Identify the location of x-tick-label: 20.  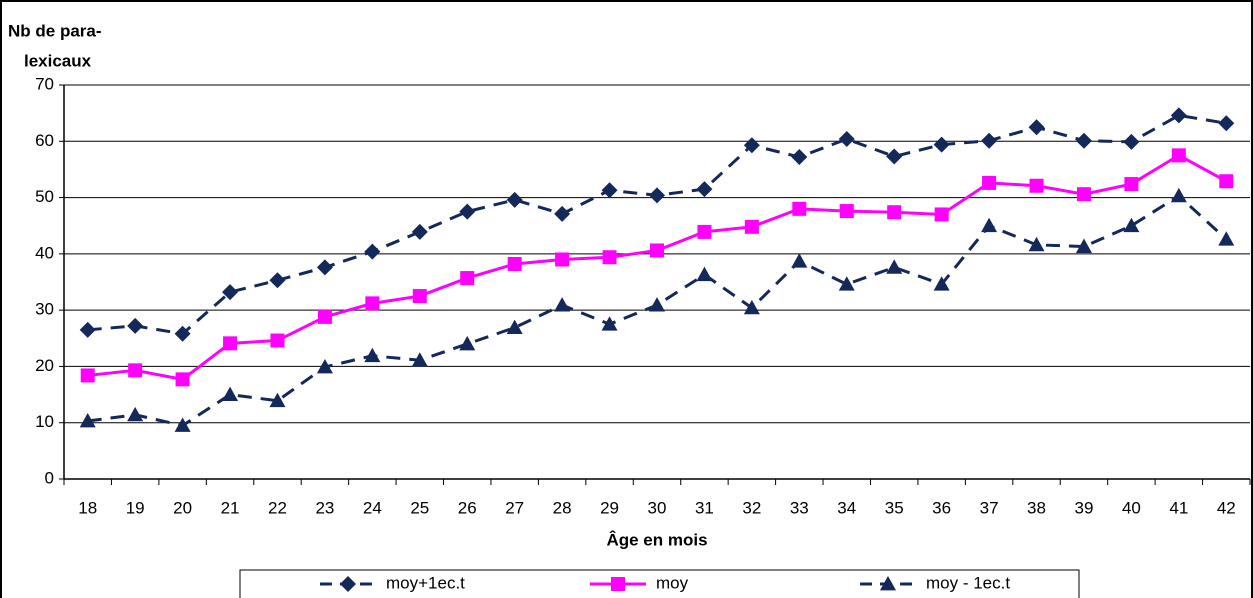
(182, 507).